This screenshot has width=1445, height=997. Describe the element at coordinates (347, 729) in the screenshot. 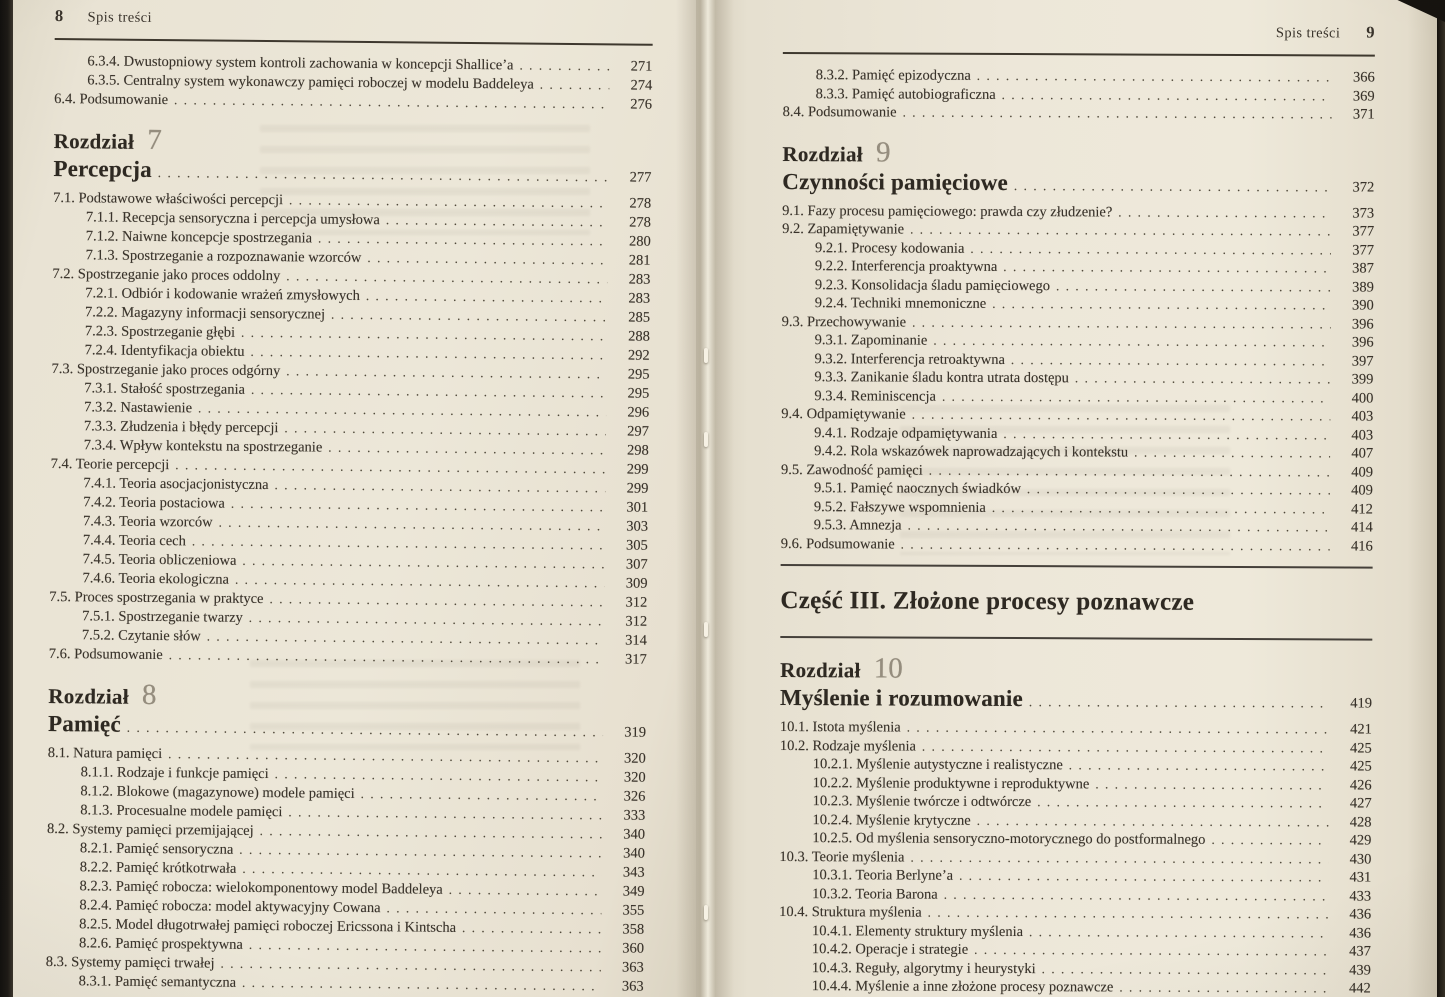

I see `toc-entry: Pamięć 319` at that location.